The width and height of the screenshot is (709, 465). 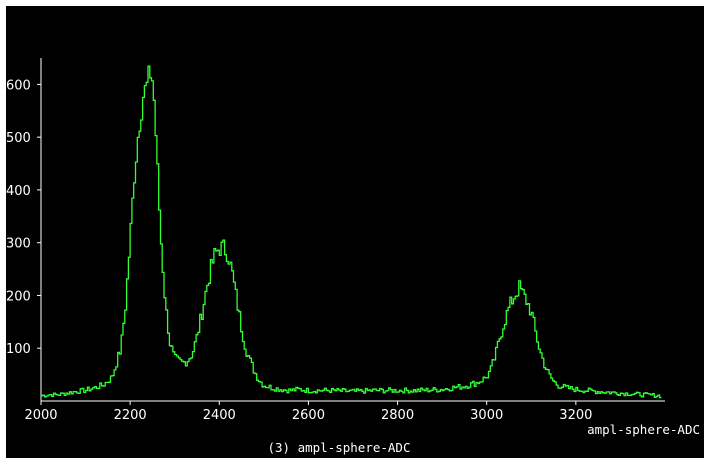 What do you see at coordinates (18, 138) in the screenshot?
I see `y-tick-label: 500` at bounding box center [18, 138].